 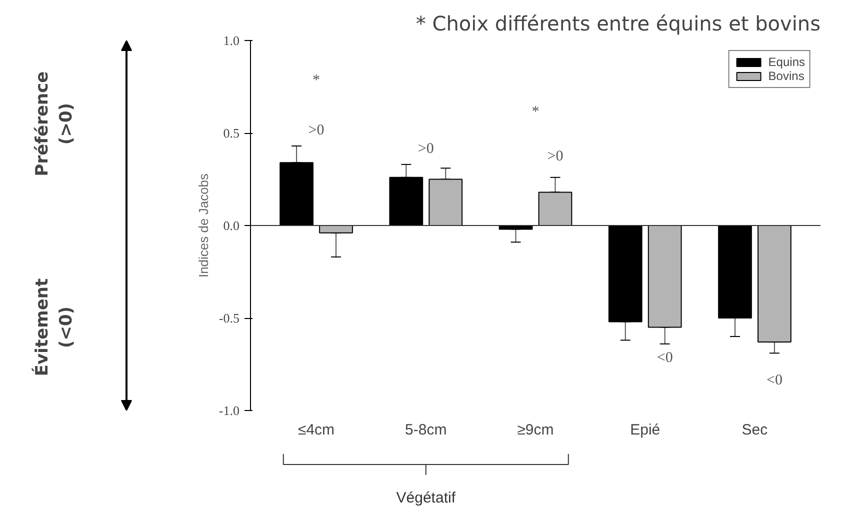 I want to click on legend-label: Equins, so click(x=786, y=62).